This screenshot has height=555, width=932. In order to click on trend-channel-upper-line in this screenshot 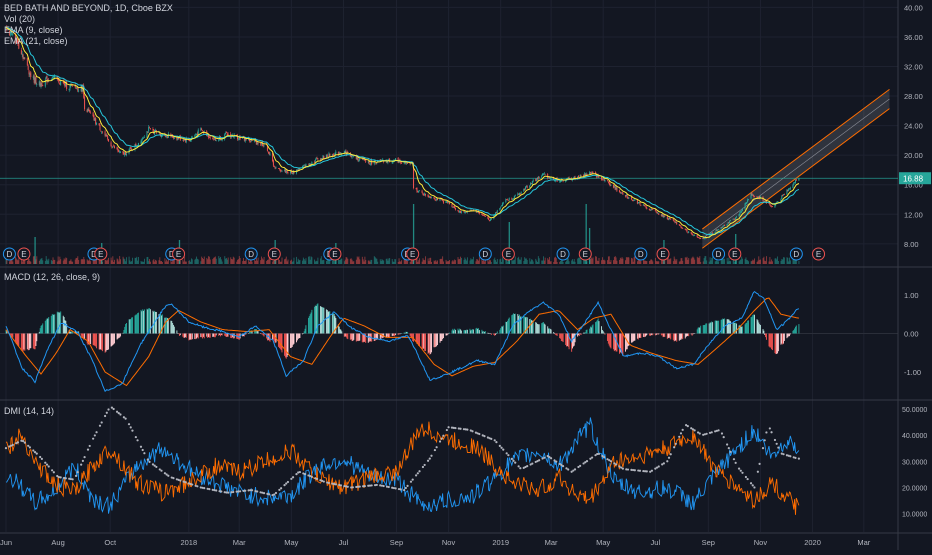, I will do `click(796, 159)`.